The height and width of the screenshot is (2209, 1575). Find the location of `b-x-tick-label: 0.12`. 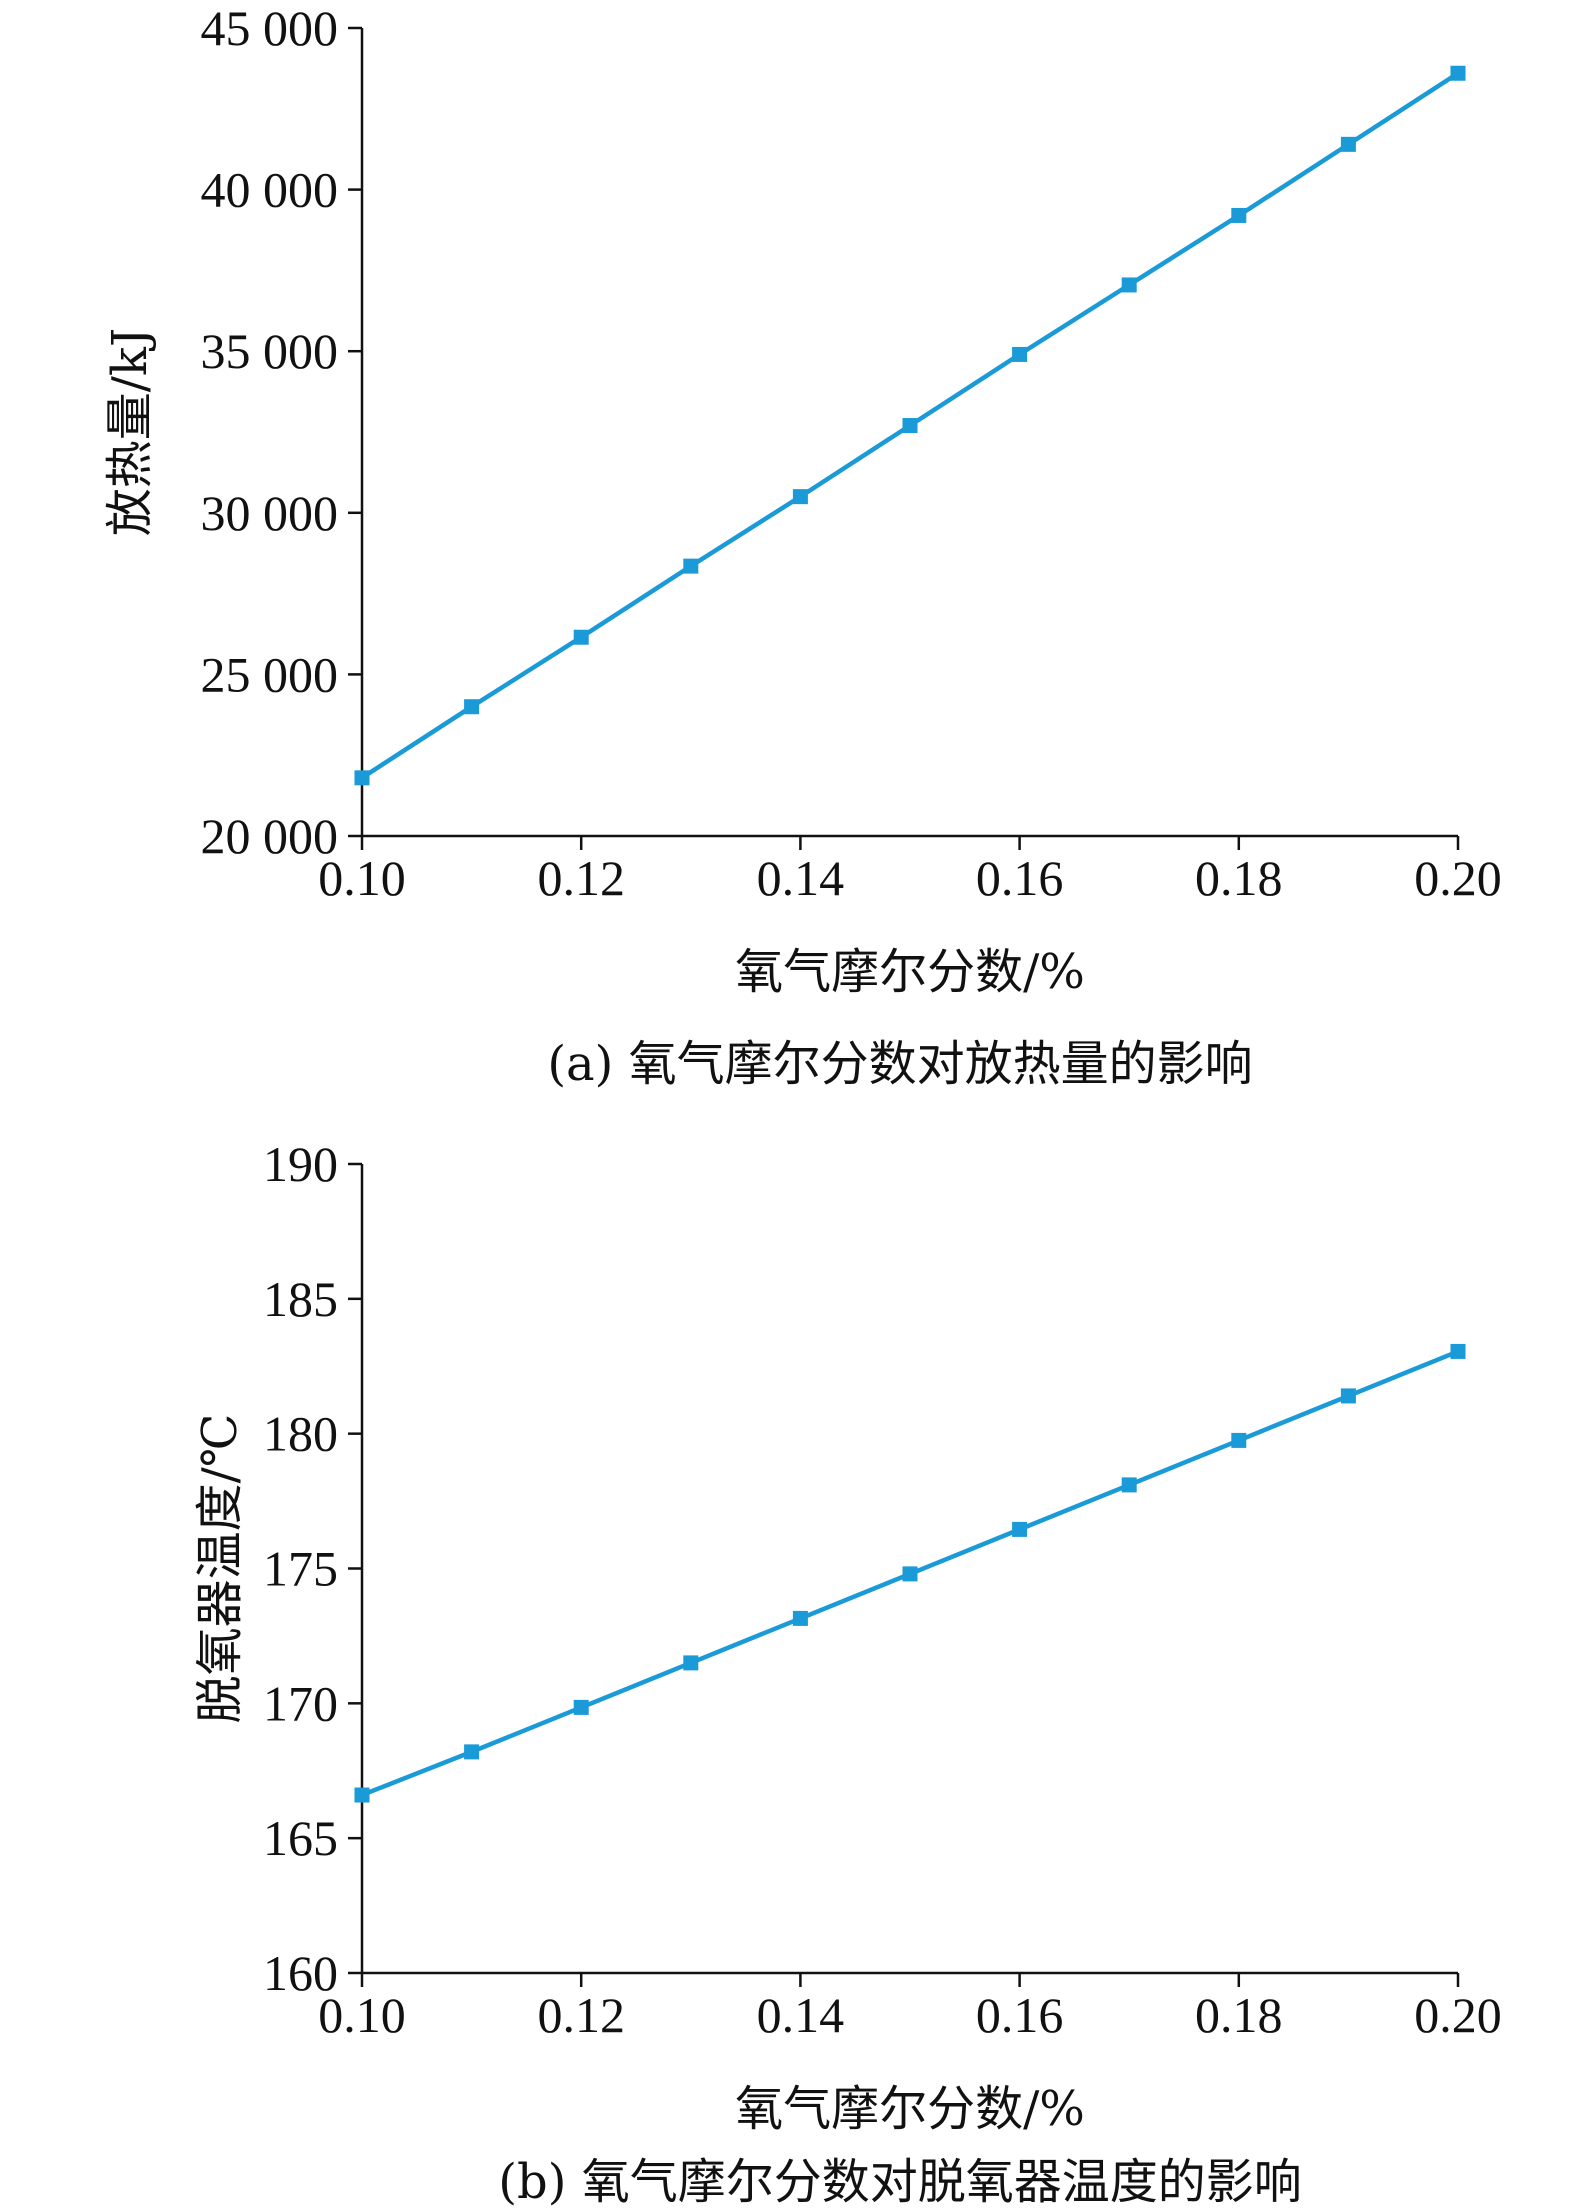

b-x-tick-label: 0.12 is located at coordinates (581, 2015).